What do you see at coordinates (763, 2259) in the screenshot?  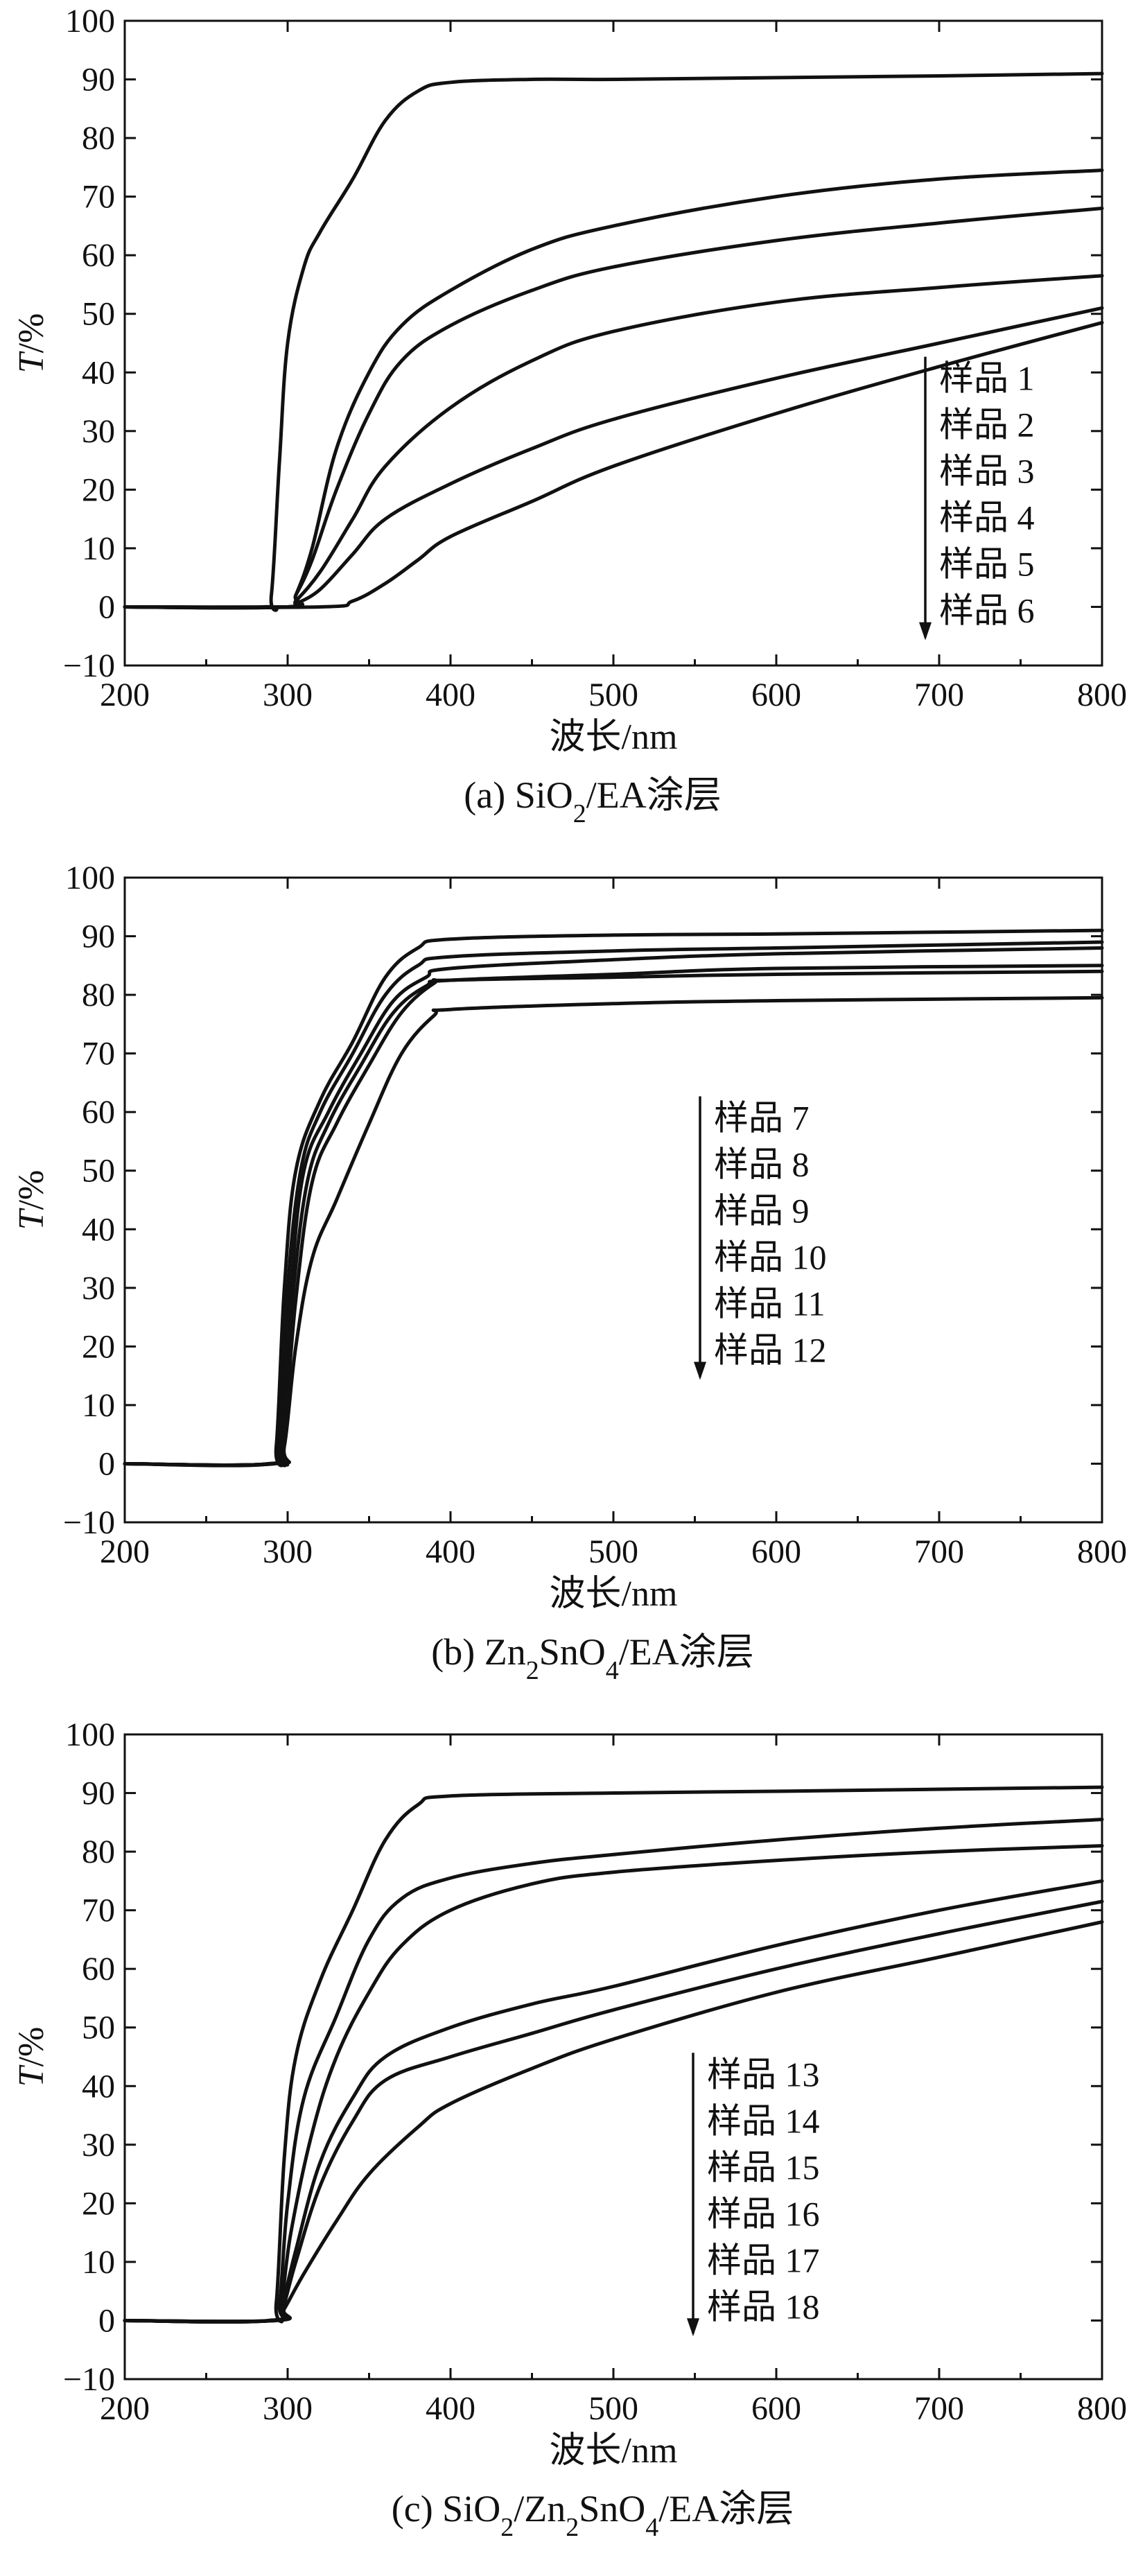 I see `legend-entry-5: 样品 17` at bounding box center [763, 2259].